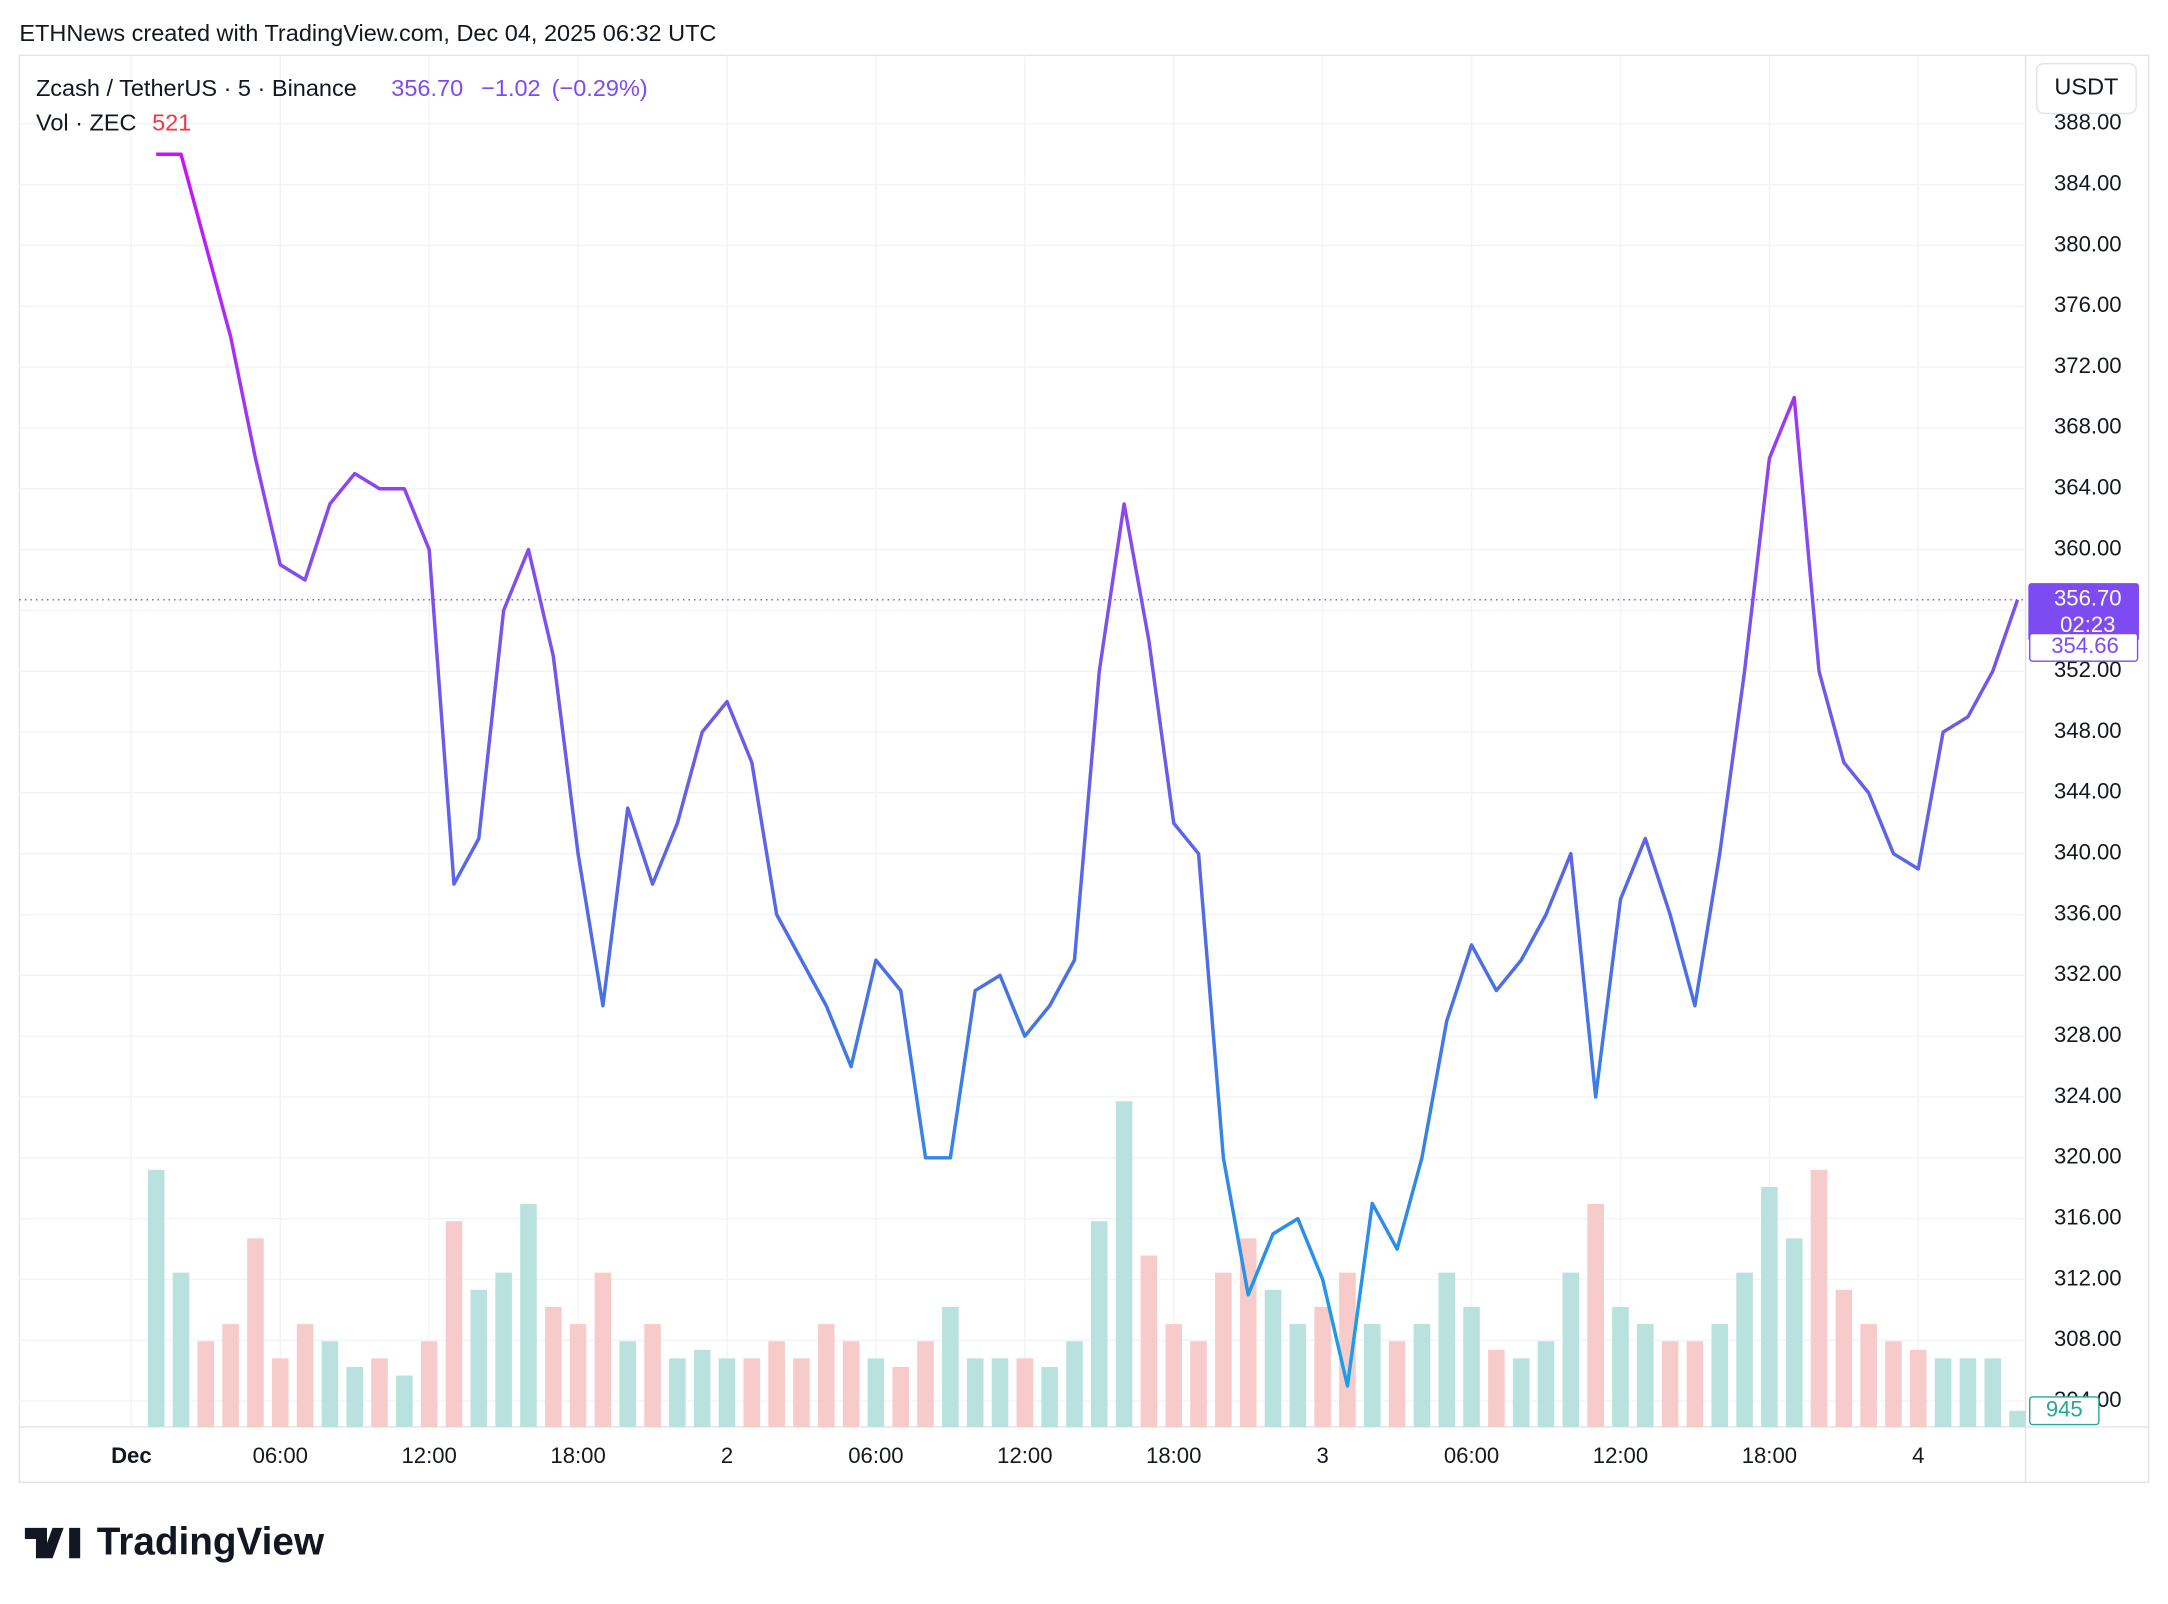  What do you see at coordinates (600, 88) in the screenshot?
I see `legend-change-pct: (−0.29%)` at bounding box center [600, 88].